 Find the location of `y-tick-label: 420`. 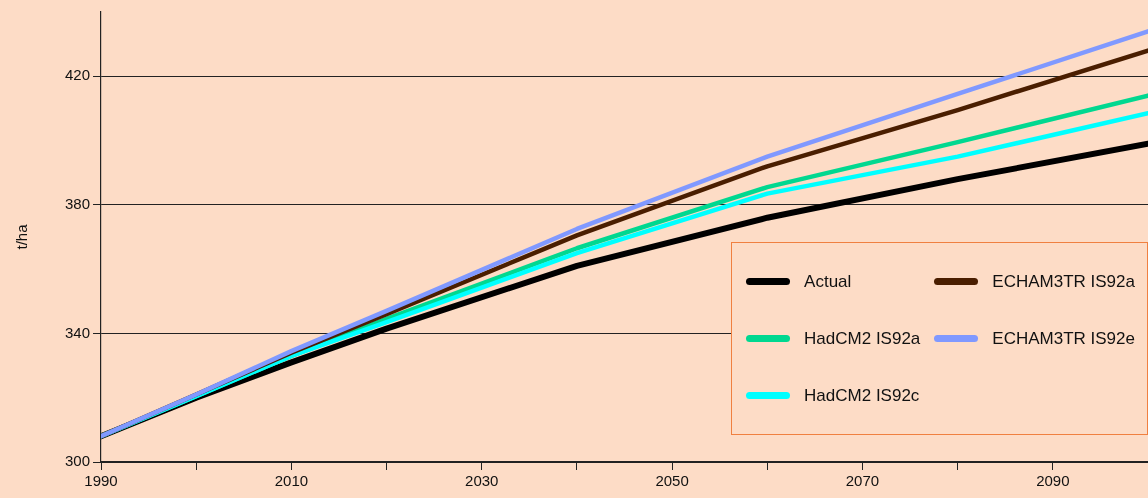

y-tick-label: 420 is located at coordinates (78, 75).